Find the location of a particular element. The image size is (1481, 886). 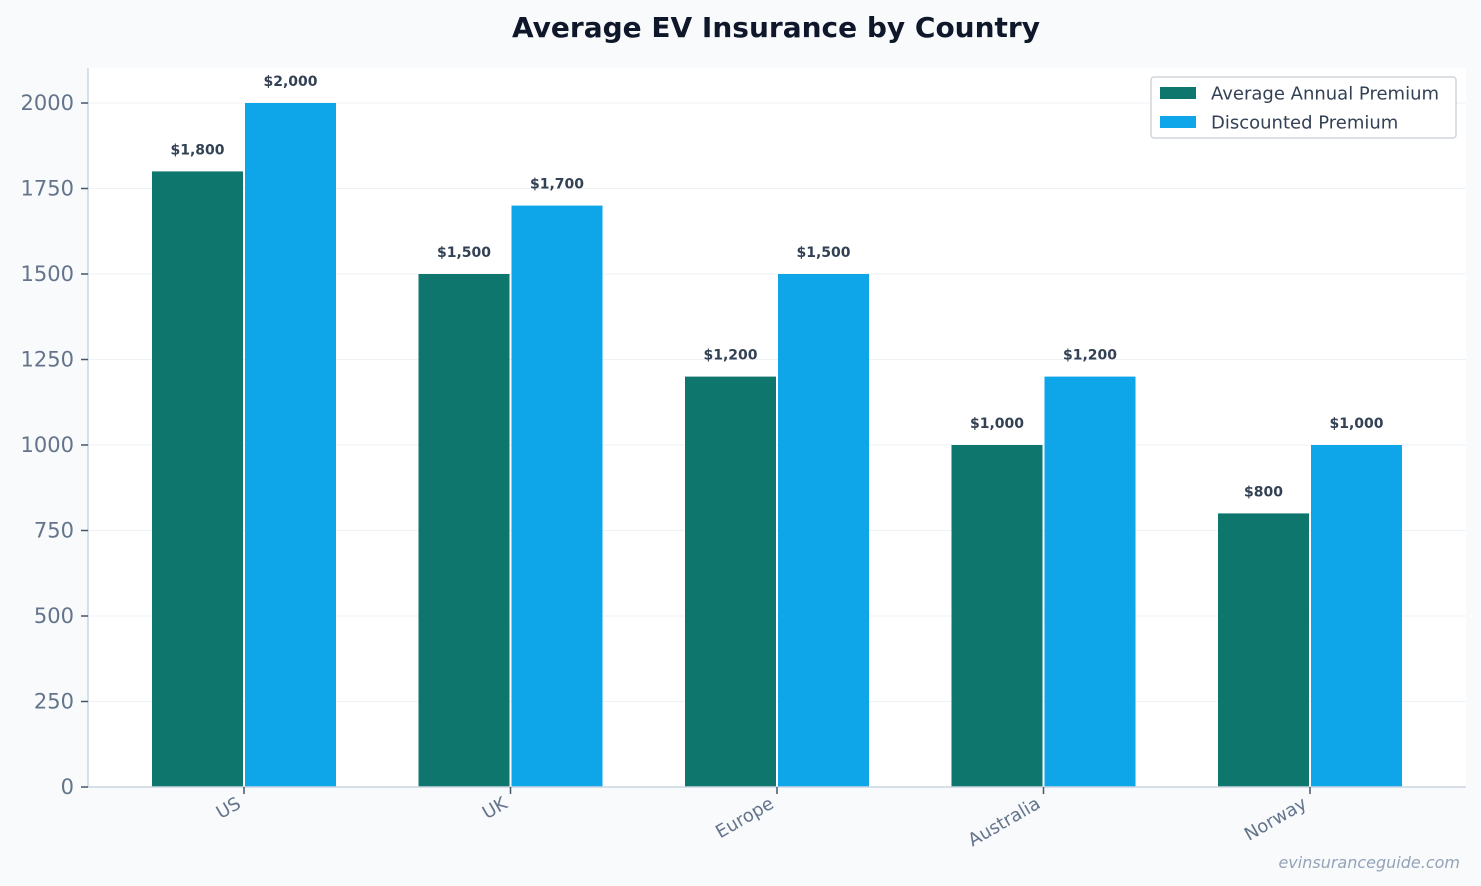

xtick-label-uk: UK is located at coordinates (495, 808).